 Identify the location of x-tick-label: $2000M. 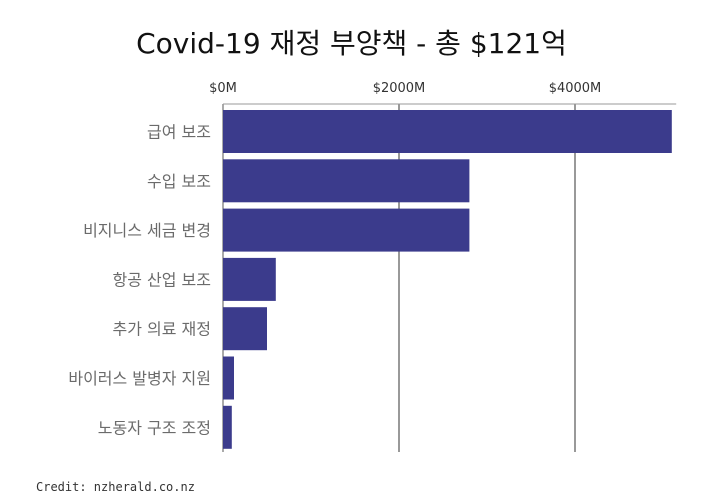
(399, 88).